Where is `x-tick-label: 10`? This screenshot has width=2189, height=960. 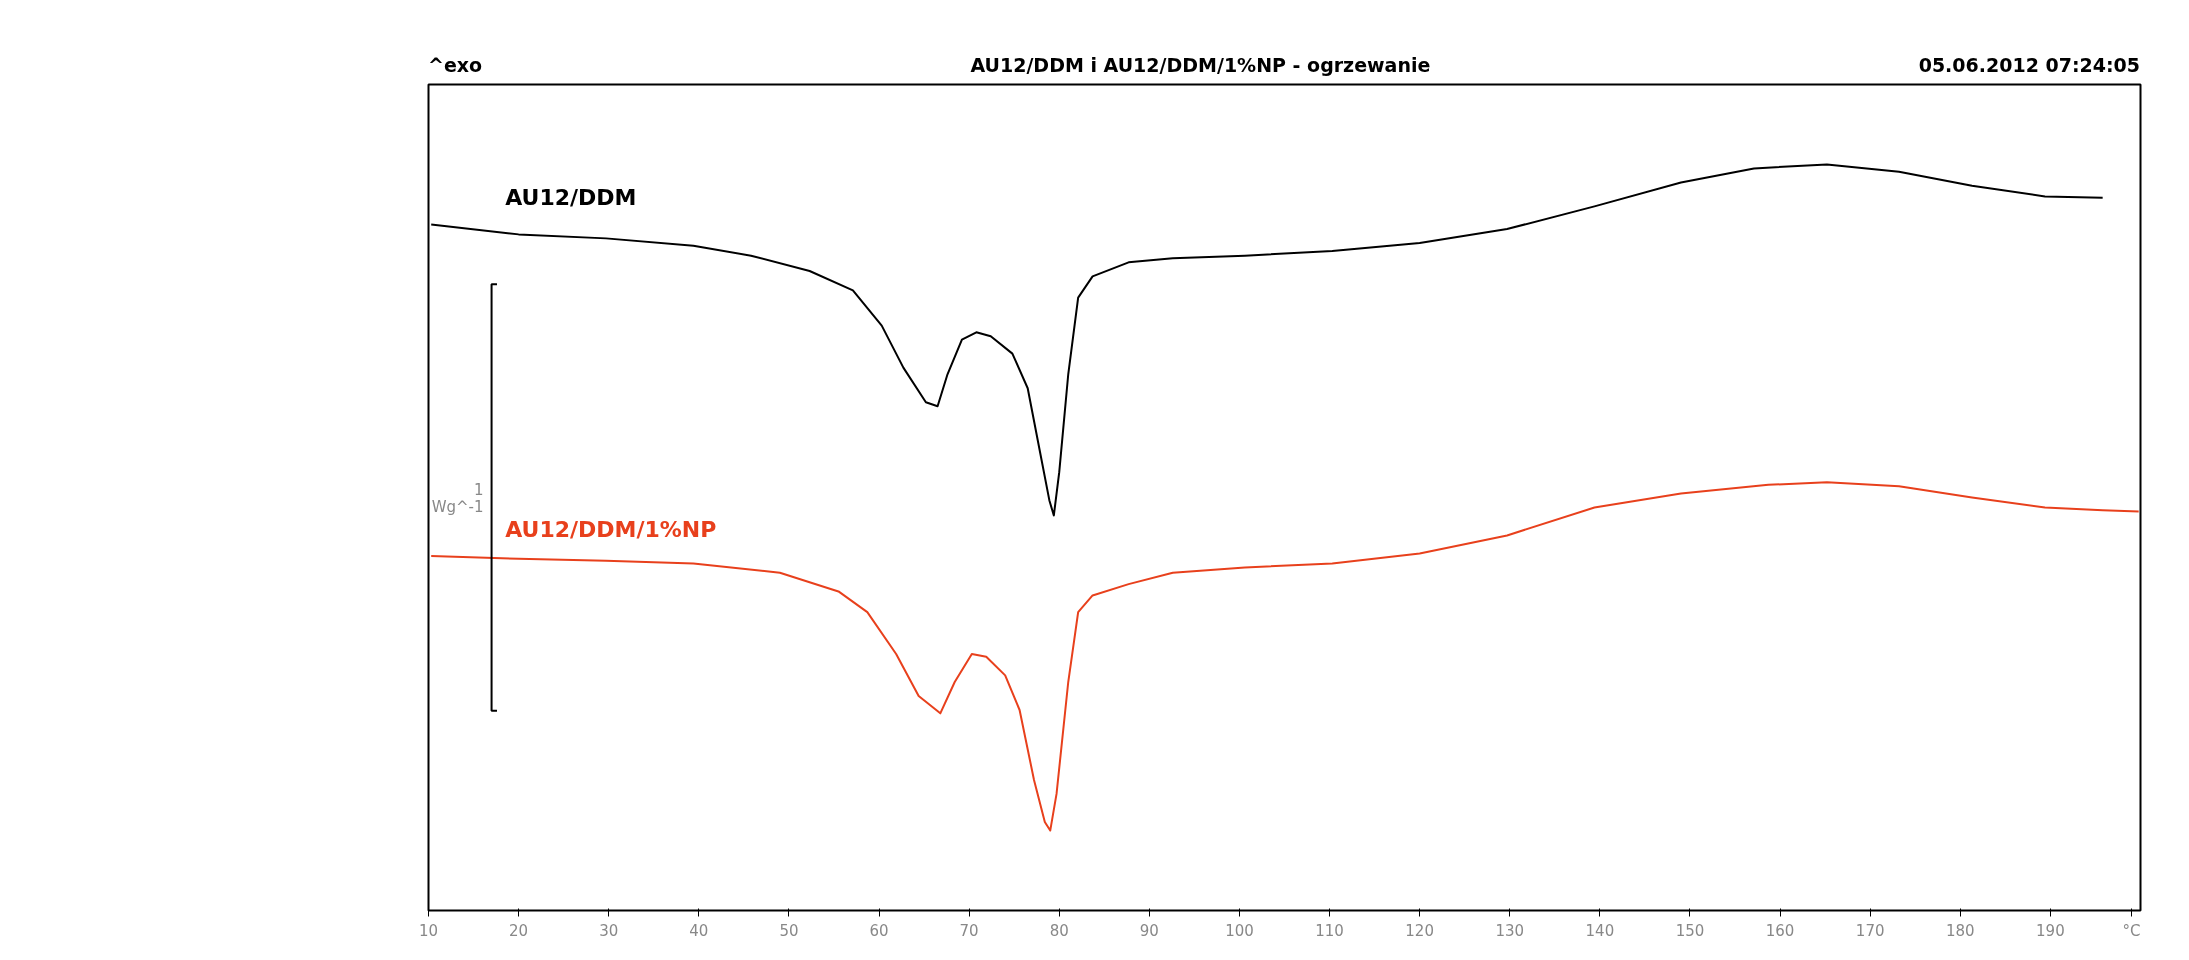 x-tick-label: 10 is located at coordinates (428, 930).